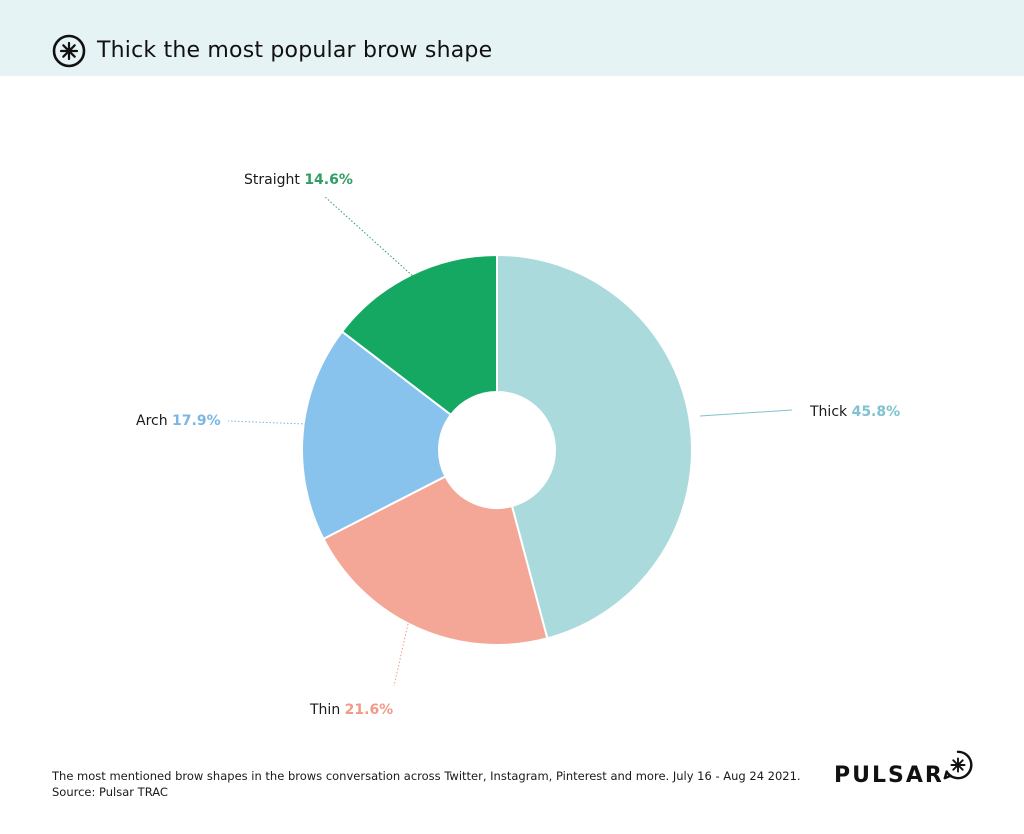 The image size is (1024, 834). What do you see at coordinates (419, 335) in the screenshot?
I see `slice-straight` at bounding box center [419, 335].